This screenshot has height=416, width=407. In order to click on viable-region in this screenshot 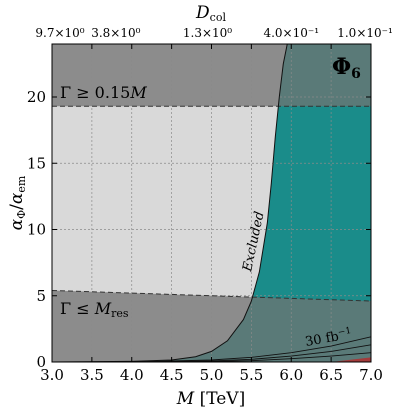, I will do `click(311, 204)`.